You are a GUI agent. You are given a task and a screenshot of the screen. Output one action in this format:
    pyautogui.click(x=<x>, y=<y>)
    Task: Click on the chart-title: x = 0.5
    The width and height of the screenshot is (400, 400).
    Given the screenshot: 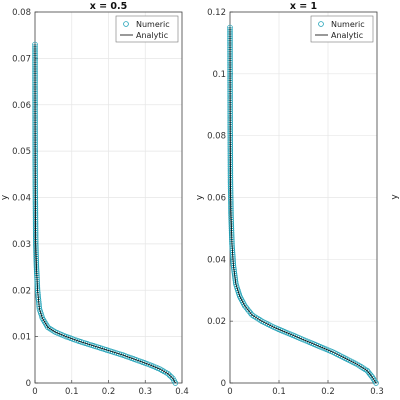 What is the action you would take?
    pyautogui.click(x=109, y=6)
    